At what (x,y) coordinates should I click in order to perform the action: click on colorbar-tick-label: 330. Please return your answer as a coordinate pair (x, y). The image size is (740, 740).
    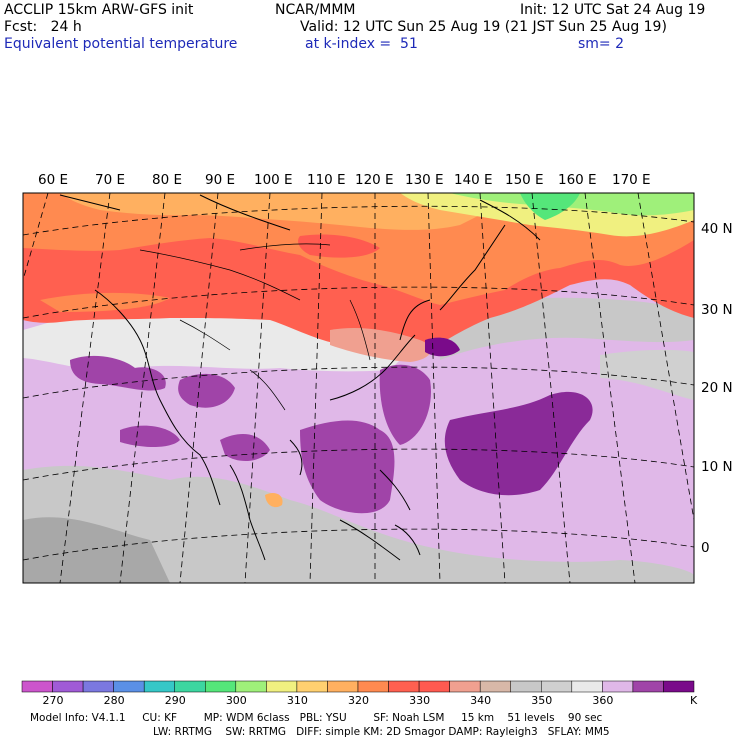
    Looking at the image, I should click on (420, 700).